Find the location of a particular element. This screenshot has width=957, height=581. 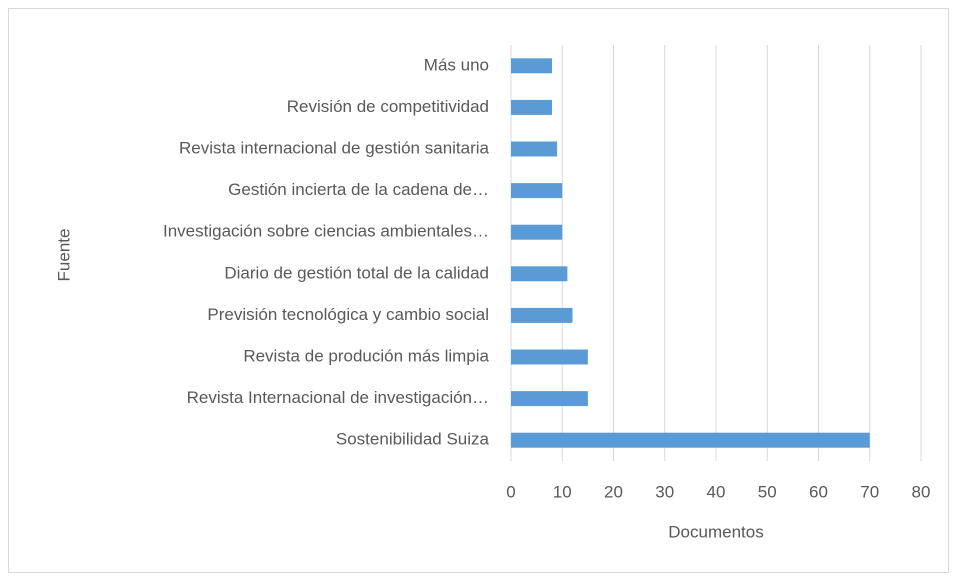

x-tick-label: 80 is located at coordinates (921, 491).